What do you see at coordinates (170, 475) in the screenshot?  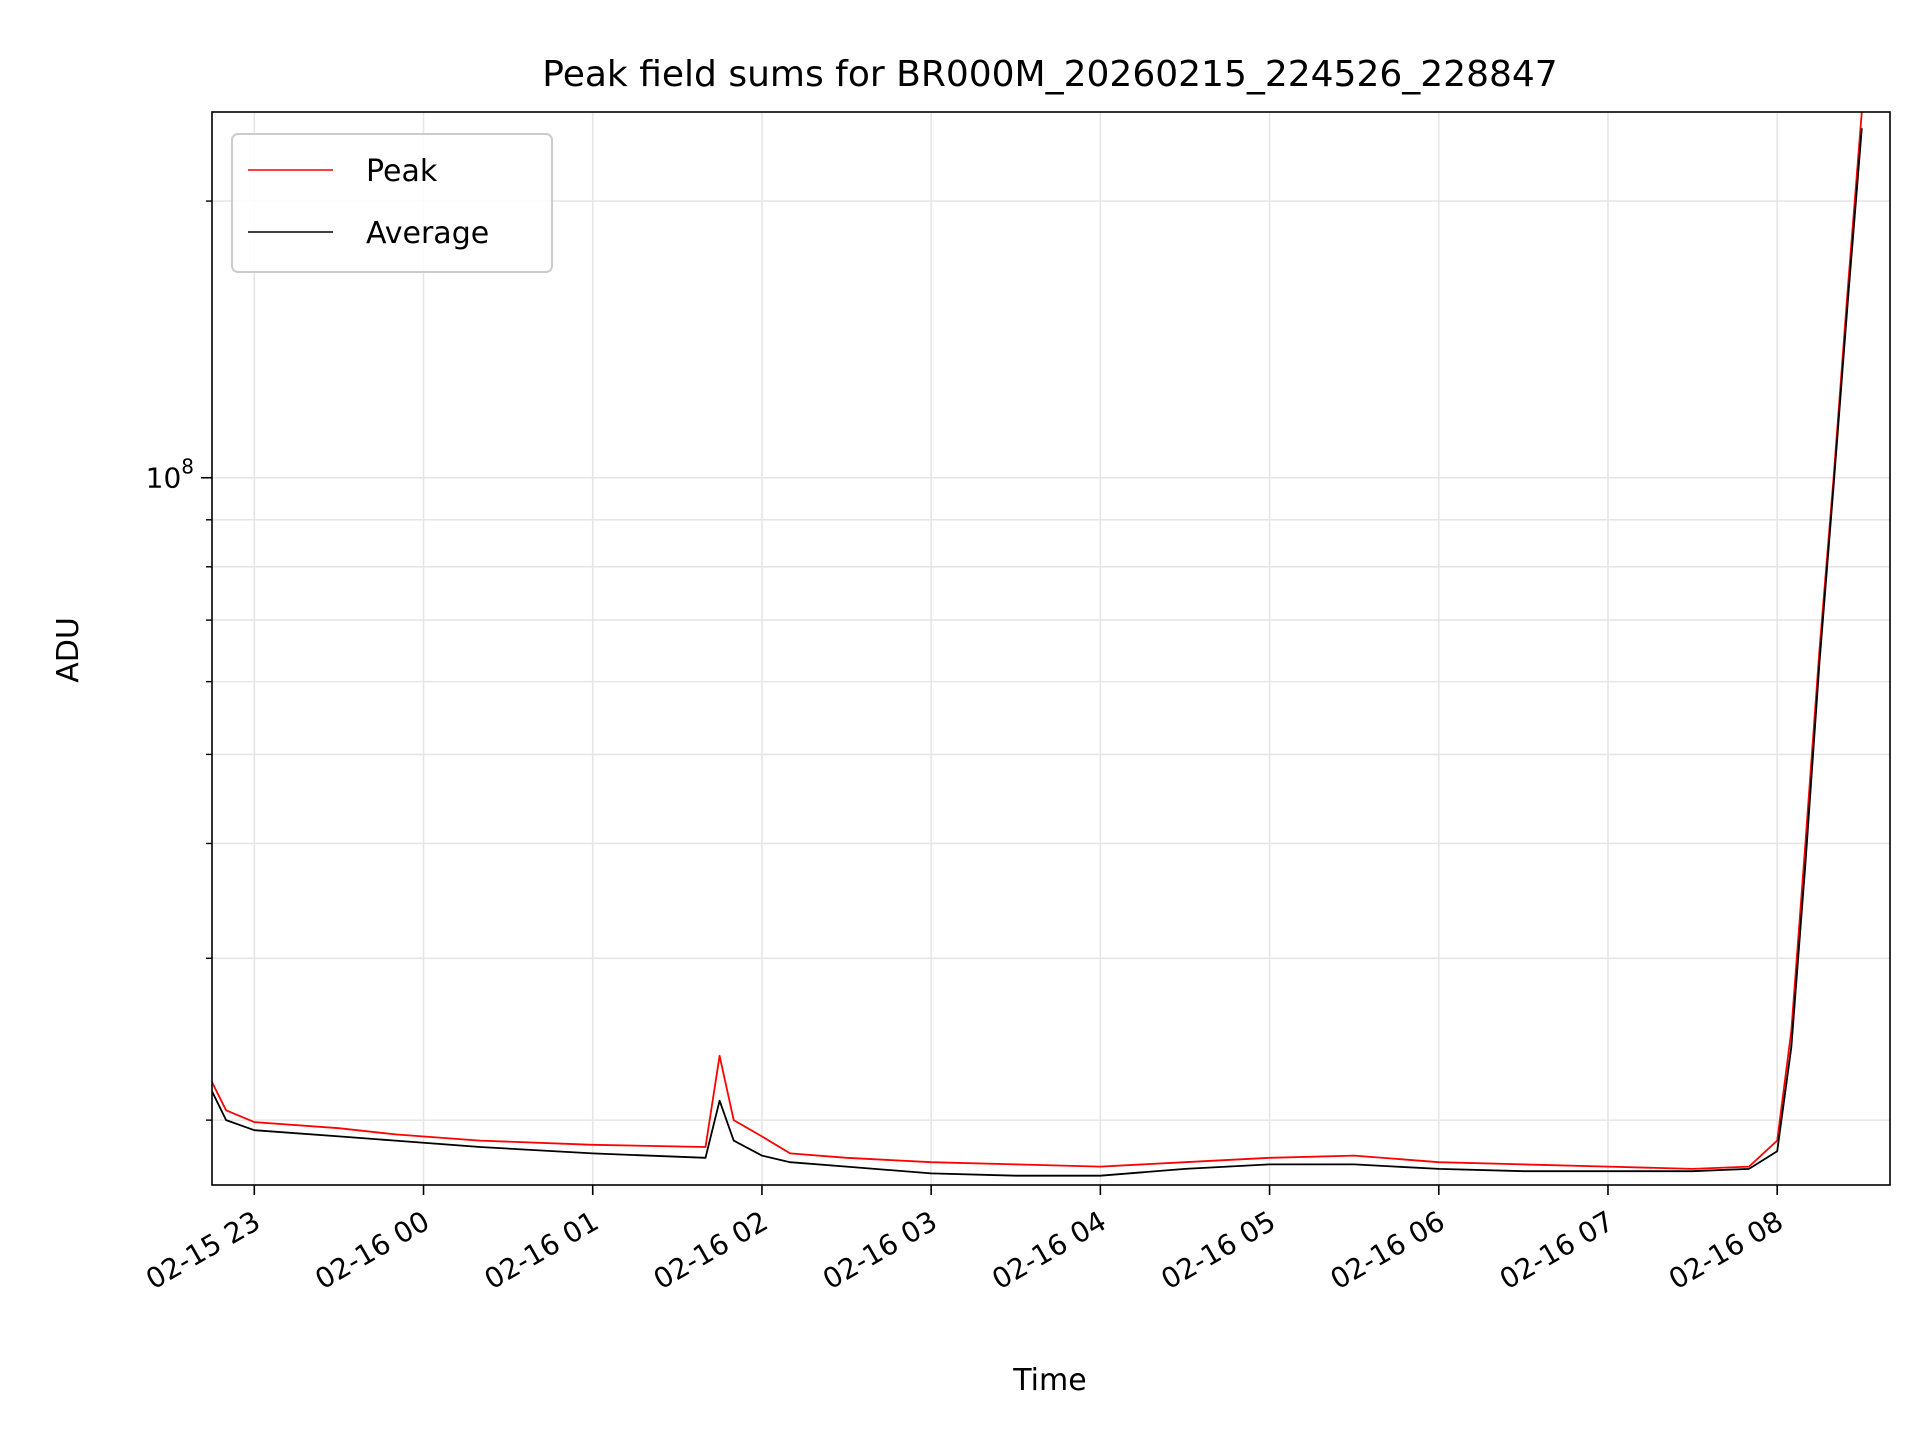 I see `y-tick-label: 108` at bounding box center [170, 475].